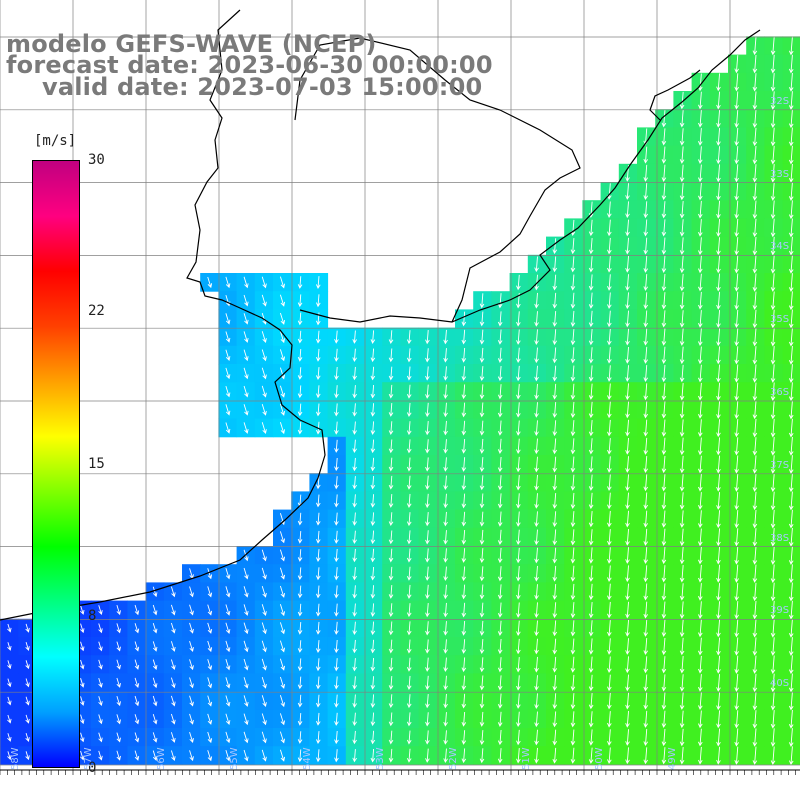 This screenshot has width=800, height=800. Describe the element at coordinates (234, 758) in the screenshot. I see `lon-label: 55W` at that location.